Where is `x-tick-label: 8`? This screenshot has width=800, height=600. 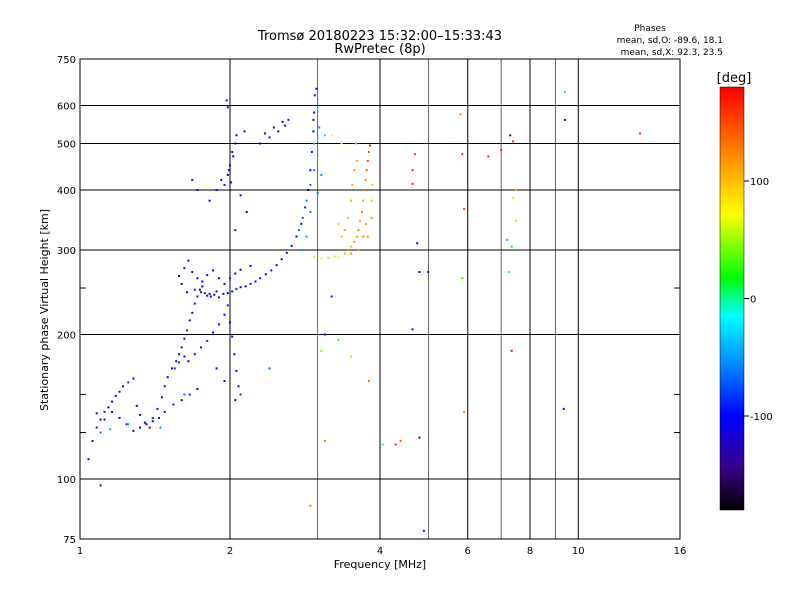
x-tick-label: 8 is located at coordinates (530, 551).